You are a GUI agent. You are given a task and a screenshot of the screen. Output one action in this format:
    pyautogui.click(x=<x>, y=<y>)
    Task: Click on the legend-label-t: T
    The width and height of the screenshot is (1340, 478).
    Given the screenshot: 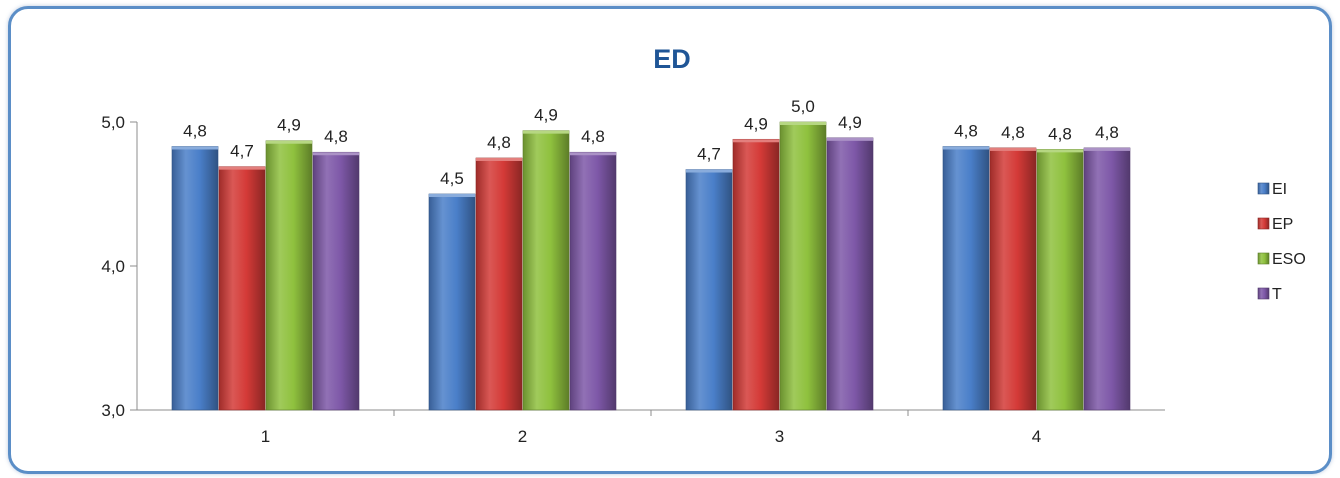 What is the action you would take?
    pyautogui.click(x=1277, y=294)
    